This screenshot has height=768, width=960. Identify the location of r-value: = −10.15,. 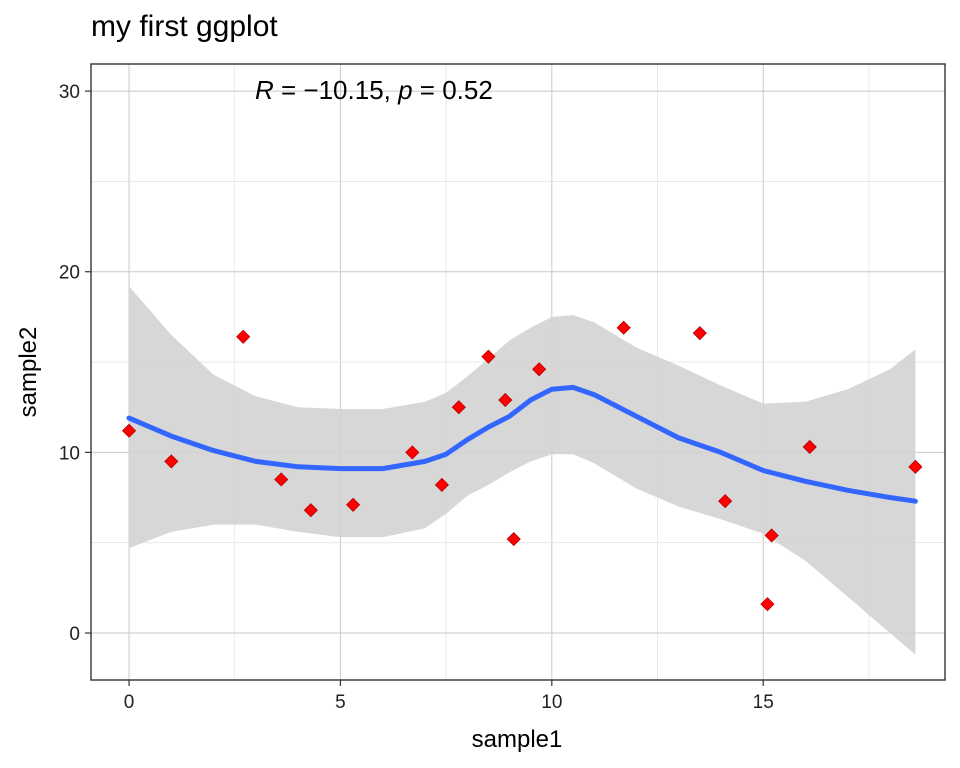
(336, 90).